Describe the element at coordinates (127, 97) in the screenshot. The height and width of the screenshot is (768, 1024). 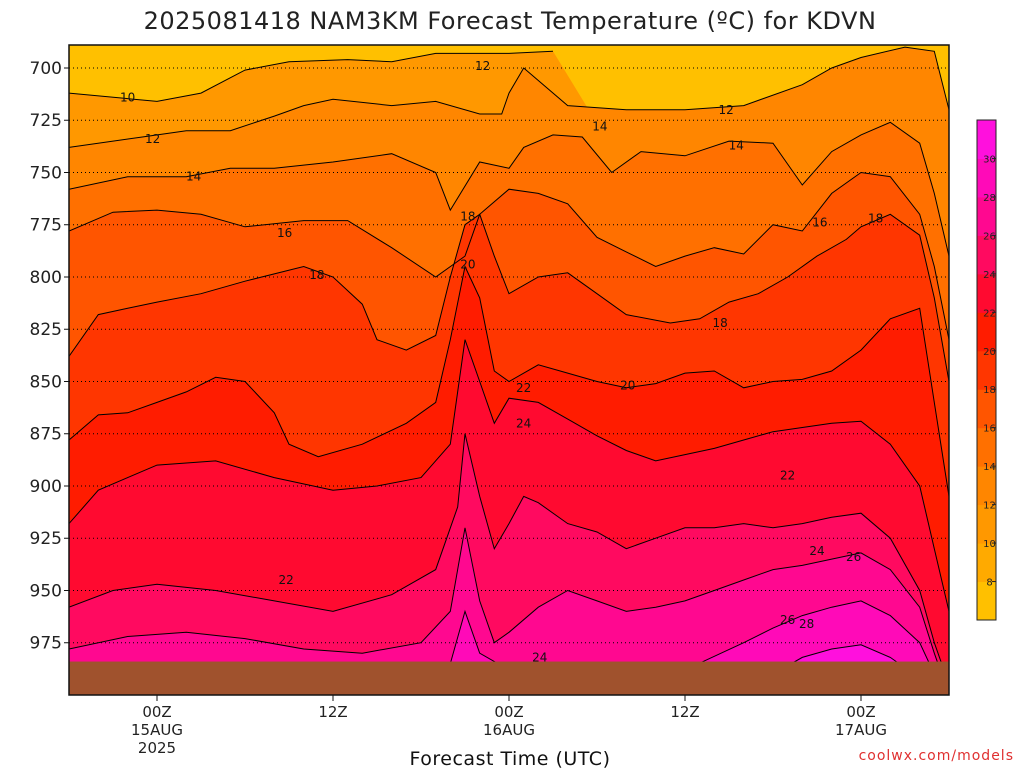
I see `isotherm-label: 10` at that location.